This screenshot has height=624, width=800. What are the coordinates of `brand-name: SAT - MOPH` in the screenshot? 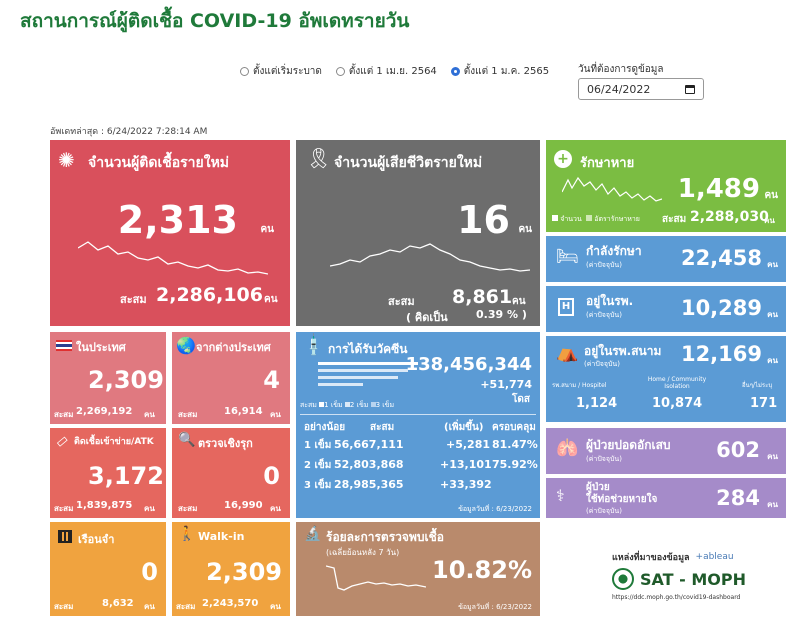 It's located at (693, 579).